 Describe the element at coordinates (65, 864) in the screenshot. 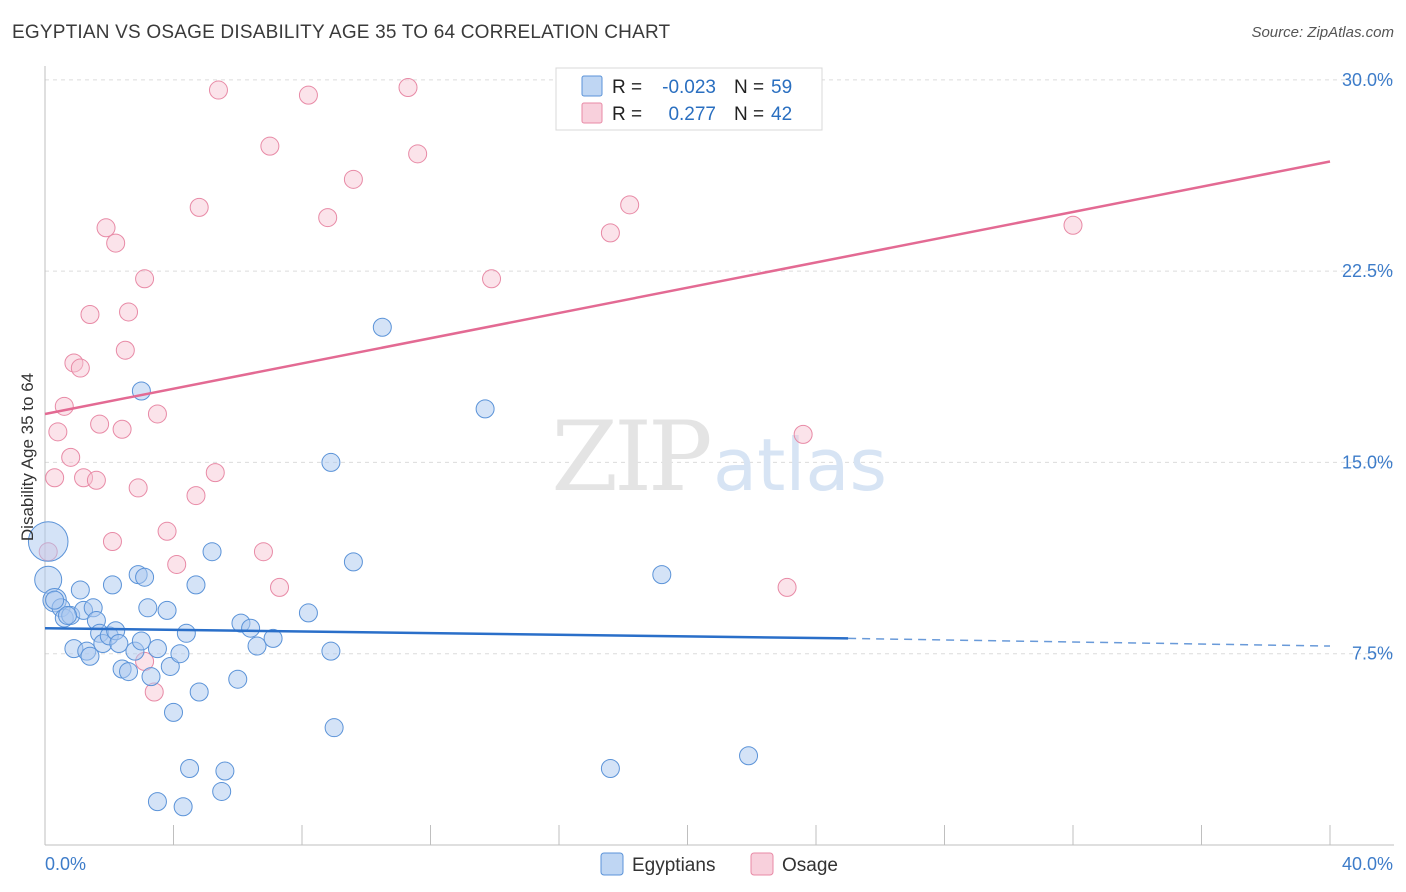

I see `x-tick-label-min: 0.0%` at that location.